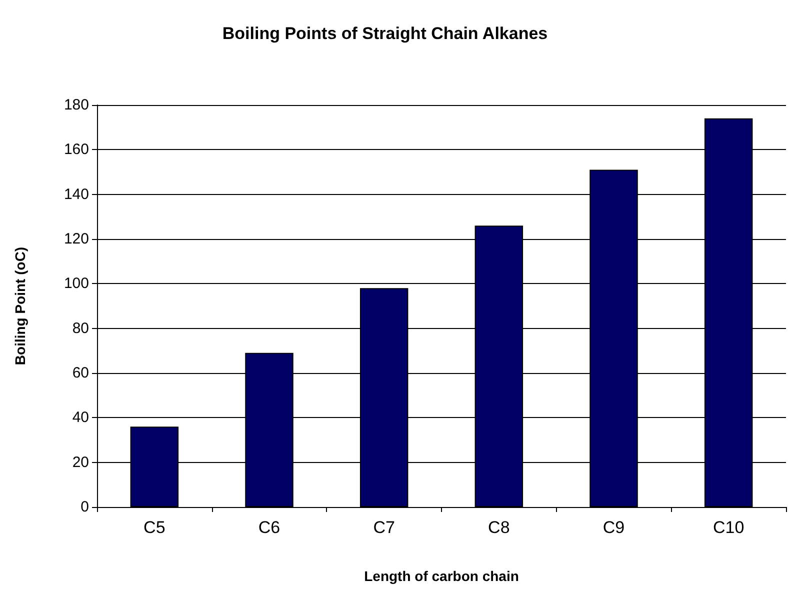  What do you see at coordinates (269, 527) in the screenshot?
I see `x-tick-label: C6` at bounding box center [269, 527].